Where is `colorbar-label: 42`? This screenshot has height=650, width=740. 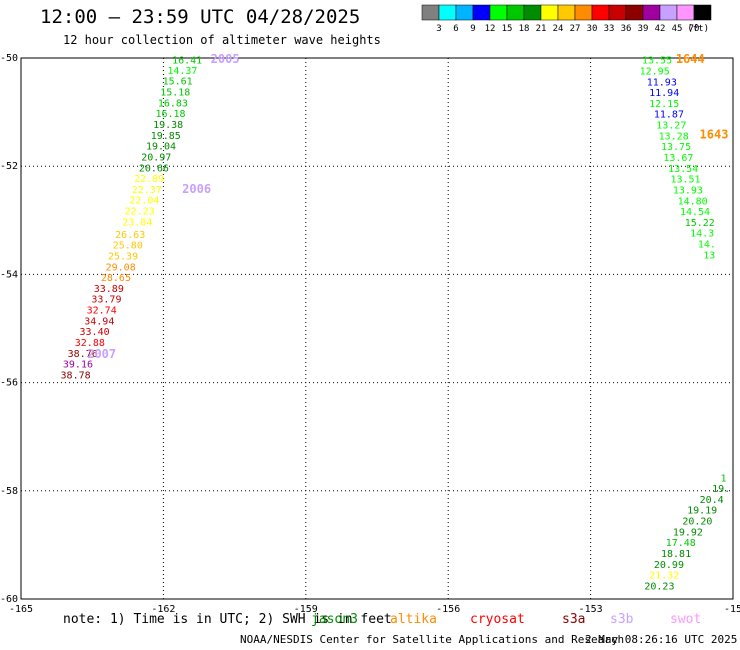
colorbar-label: 42 is located at coordinates (660, 29).